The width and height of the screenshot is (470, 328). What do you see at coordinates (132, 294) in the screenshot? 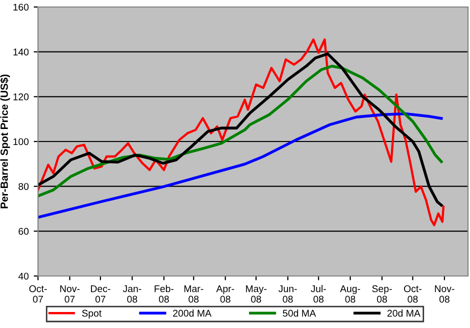
I see `x-tick-label: Jan- 08` at bounding box center [132, 294].